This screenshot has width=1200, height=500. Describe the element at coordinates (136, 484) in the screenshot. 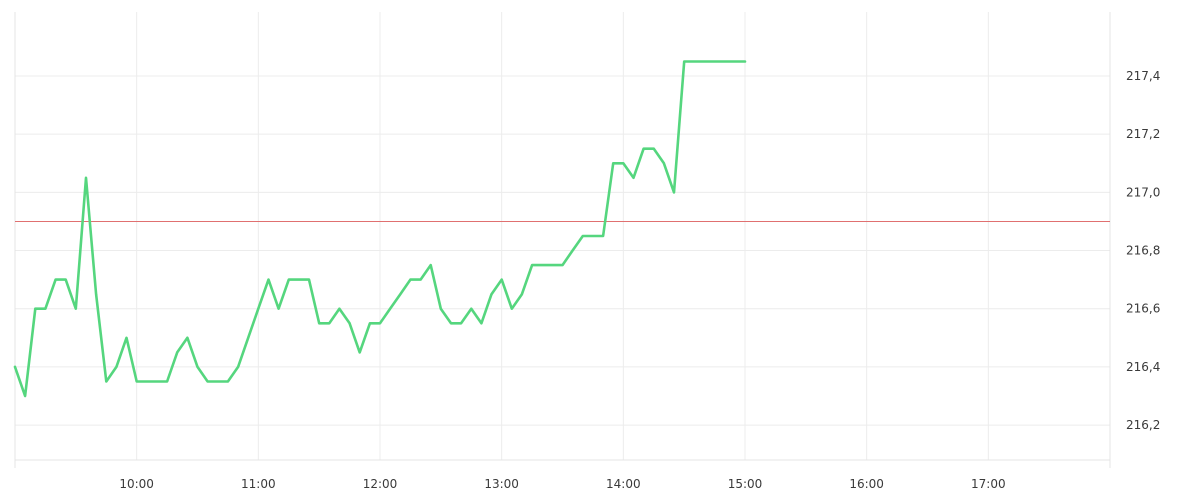

I see `x-tick-label: 10:00` at that location.